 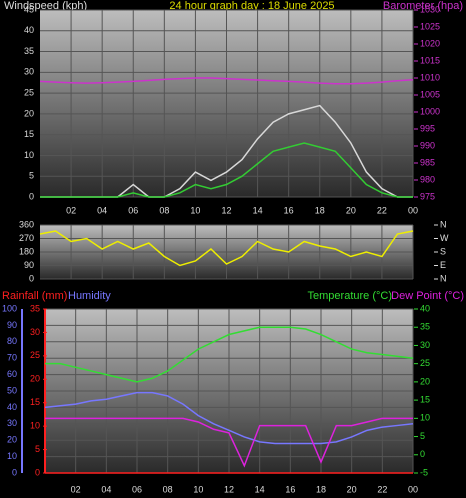 I want to click on y-tick-label: 100, so click(x=9, y=308).